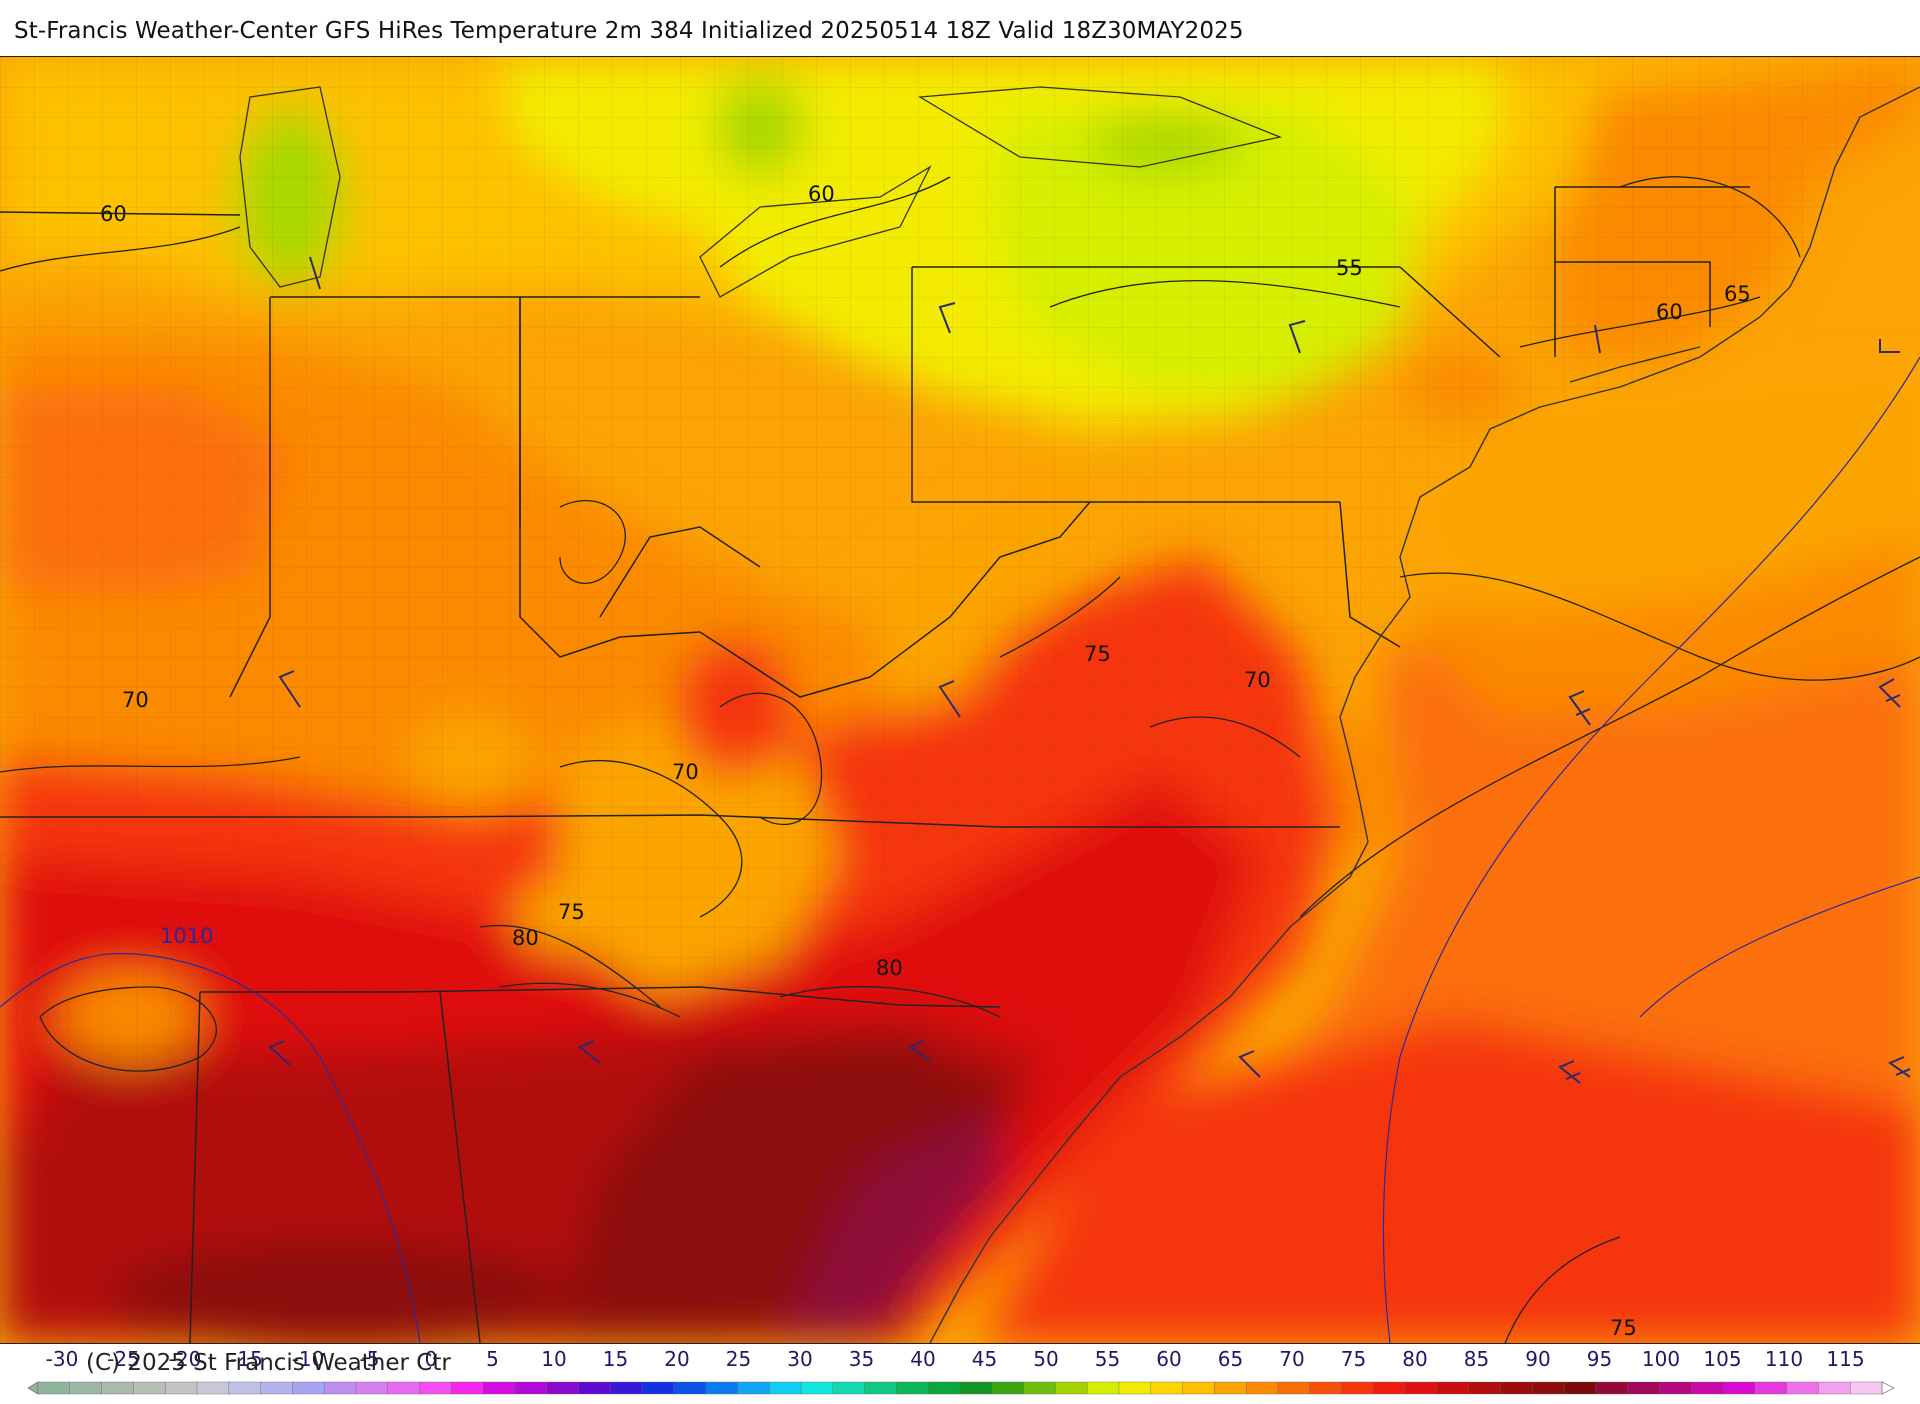 The width and height of the screenshot is (1920, 1404). What do you see at coordinates (615, 1359) in the screenshot?
I see `colorbar-tick-label: 15` at bounding box center [615, 1359].